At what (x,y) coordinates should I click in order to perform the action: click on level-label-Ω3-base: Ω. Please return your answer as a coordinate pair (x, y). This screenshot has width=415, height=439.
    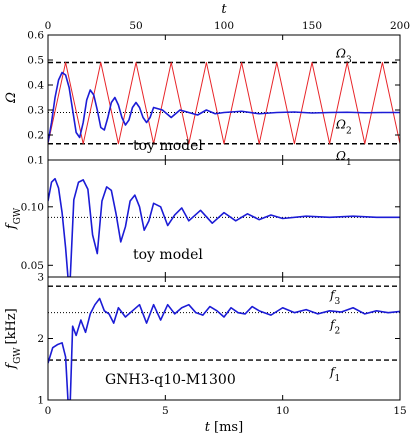
    Looking at the image, I should click on (340, 54).